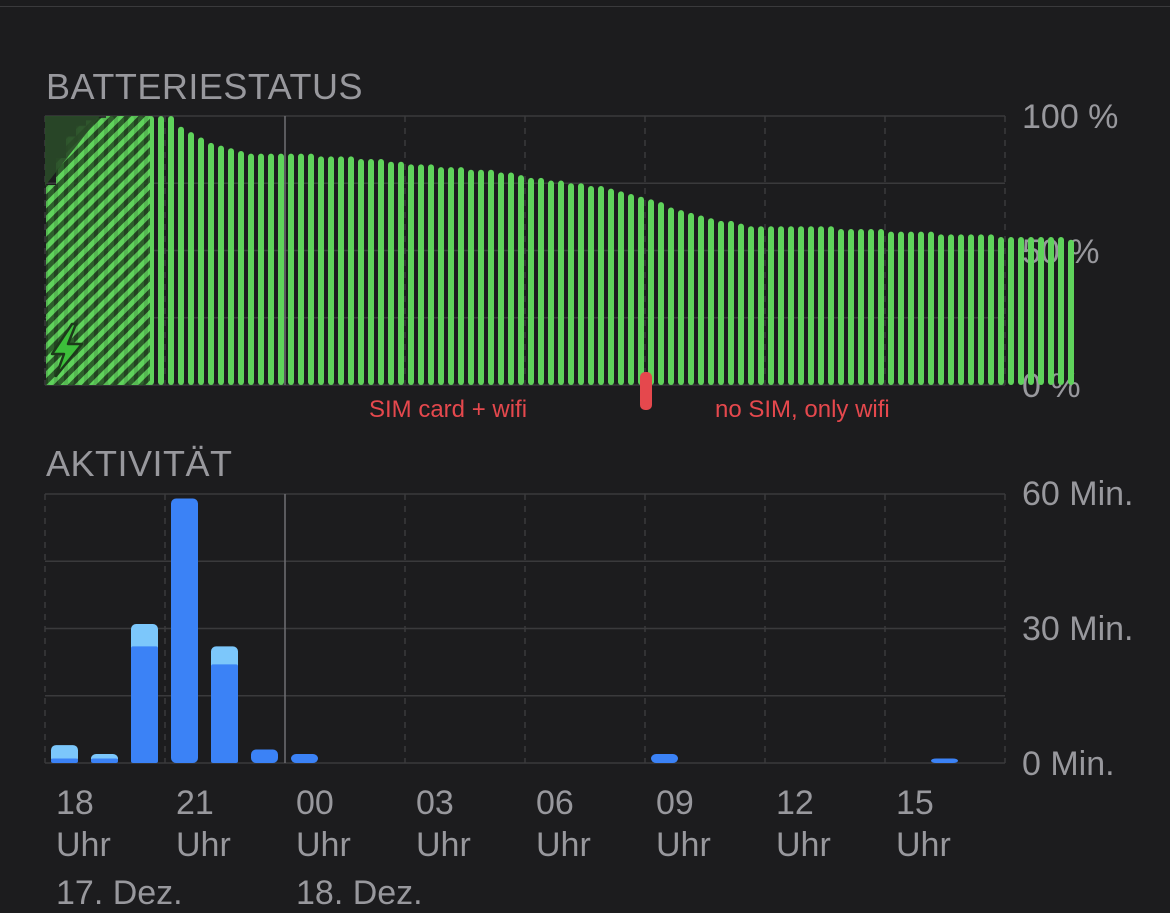  What do you see at coordinates (1070, 117) in the screenshot?
I see `battery-ytick-label: 100 %` at bounding box center [1070, 117].